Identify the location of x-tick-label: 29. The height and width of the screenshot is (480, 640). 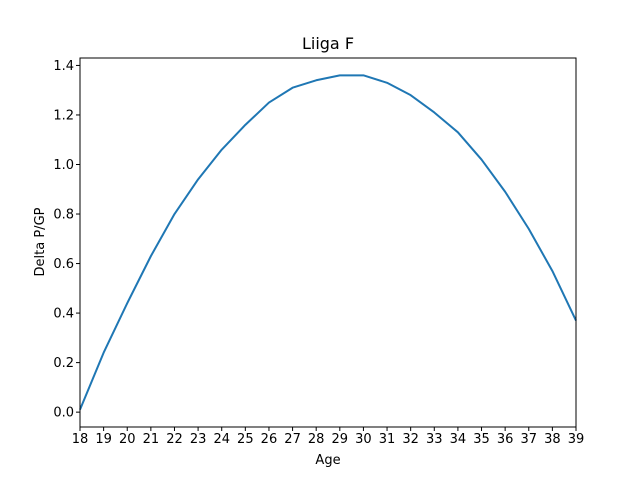
(340, 439).